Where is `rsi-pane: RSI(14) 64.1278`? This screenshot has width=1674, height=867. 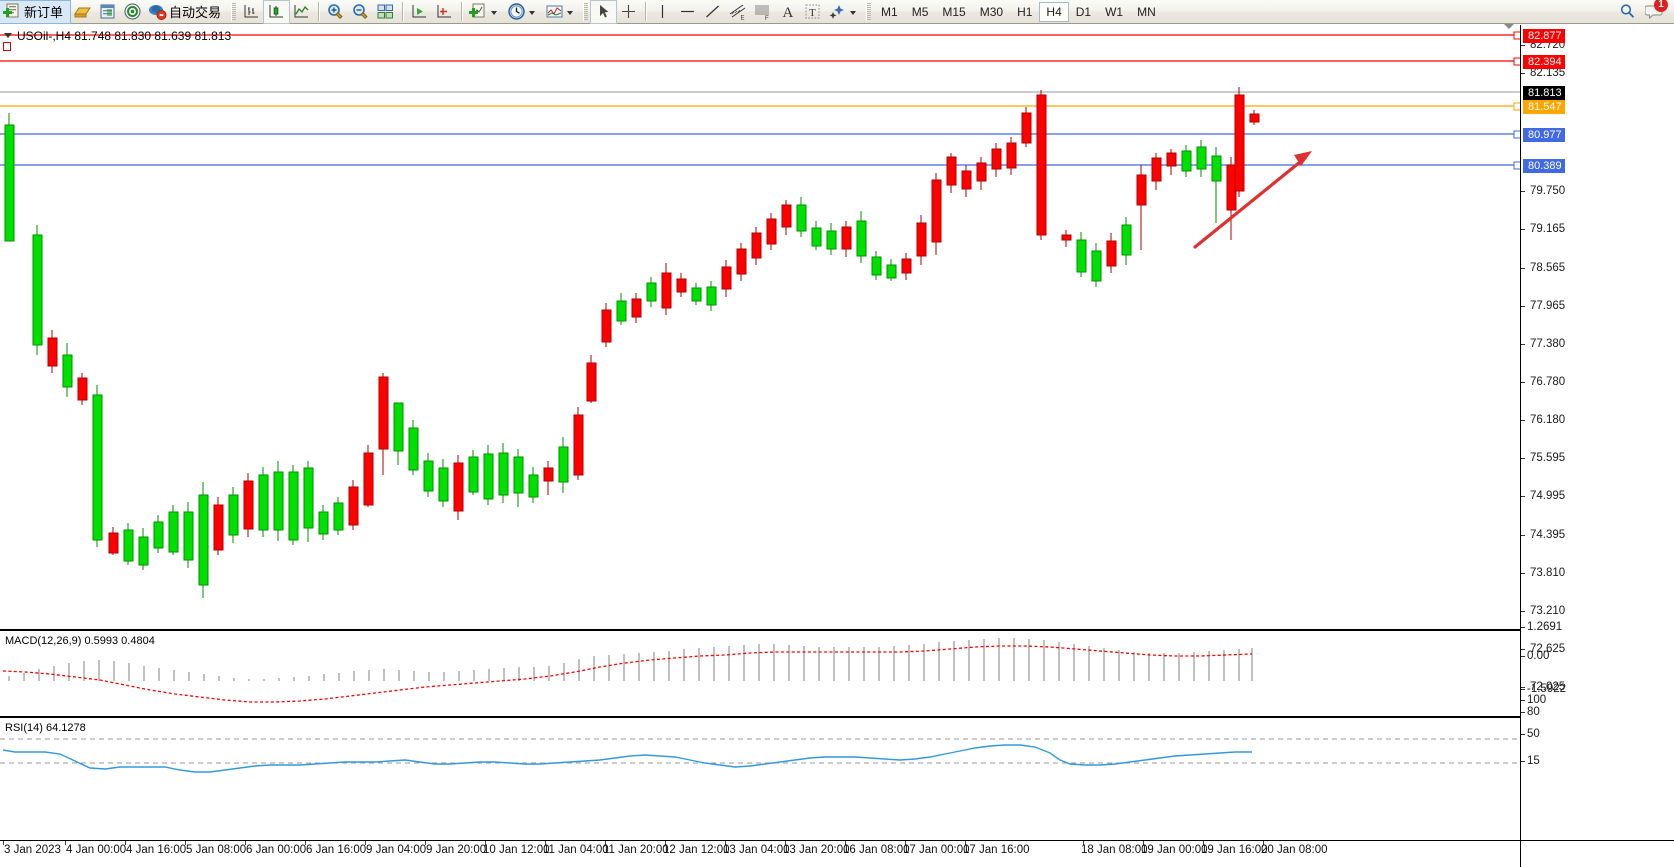
rsi-pane: RSI(14) 64.1278 is located at coordinates (760, 780).